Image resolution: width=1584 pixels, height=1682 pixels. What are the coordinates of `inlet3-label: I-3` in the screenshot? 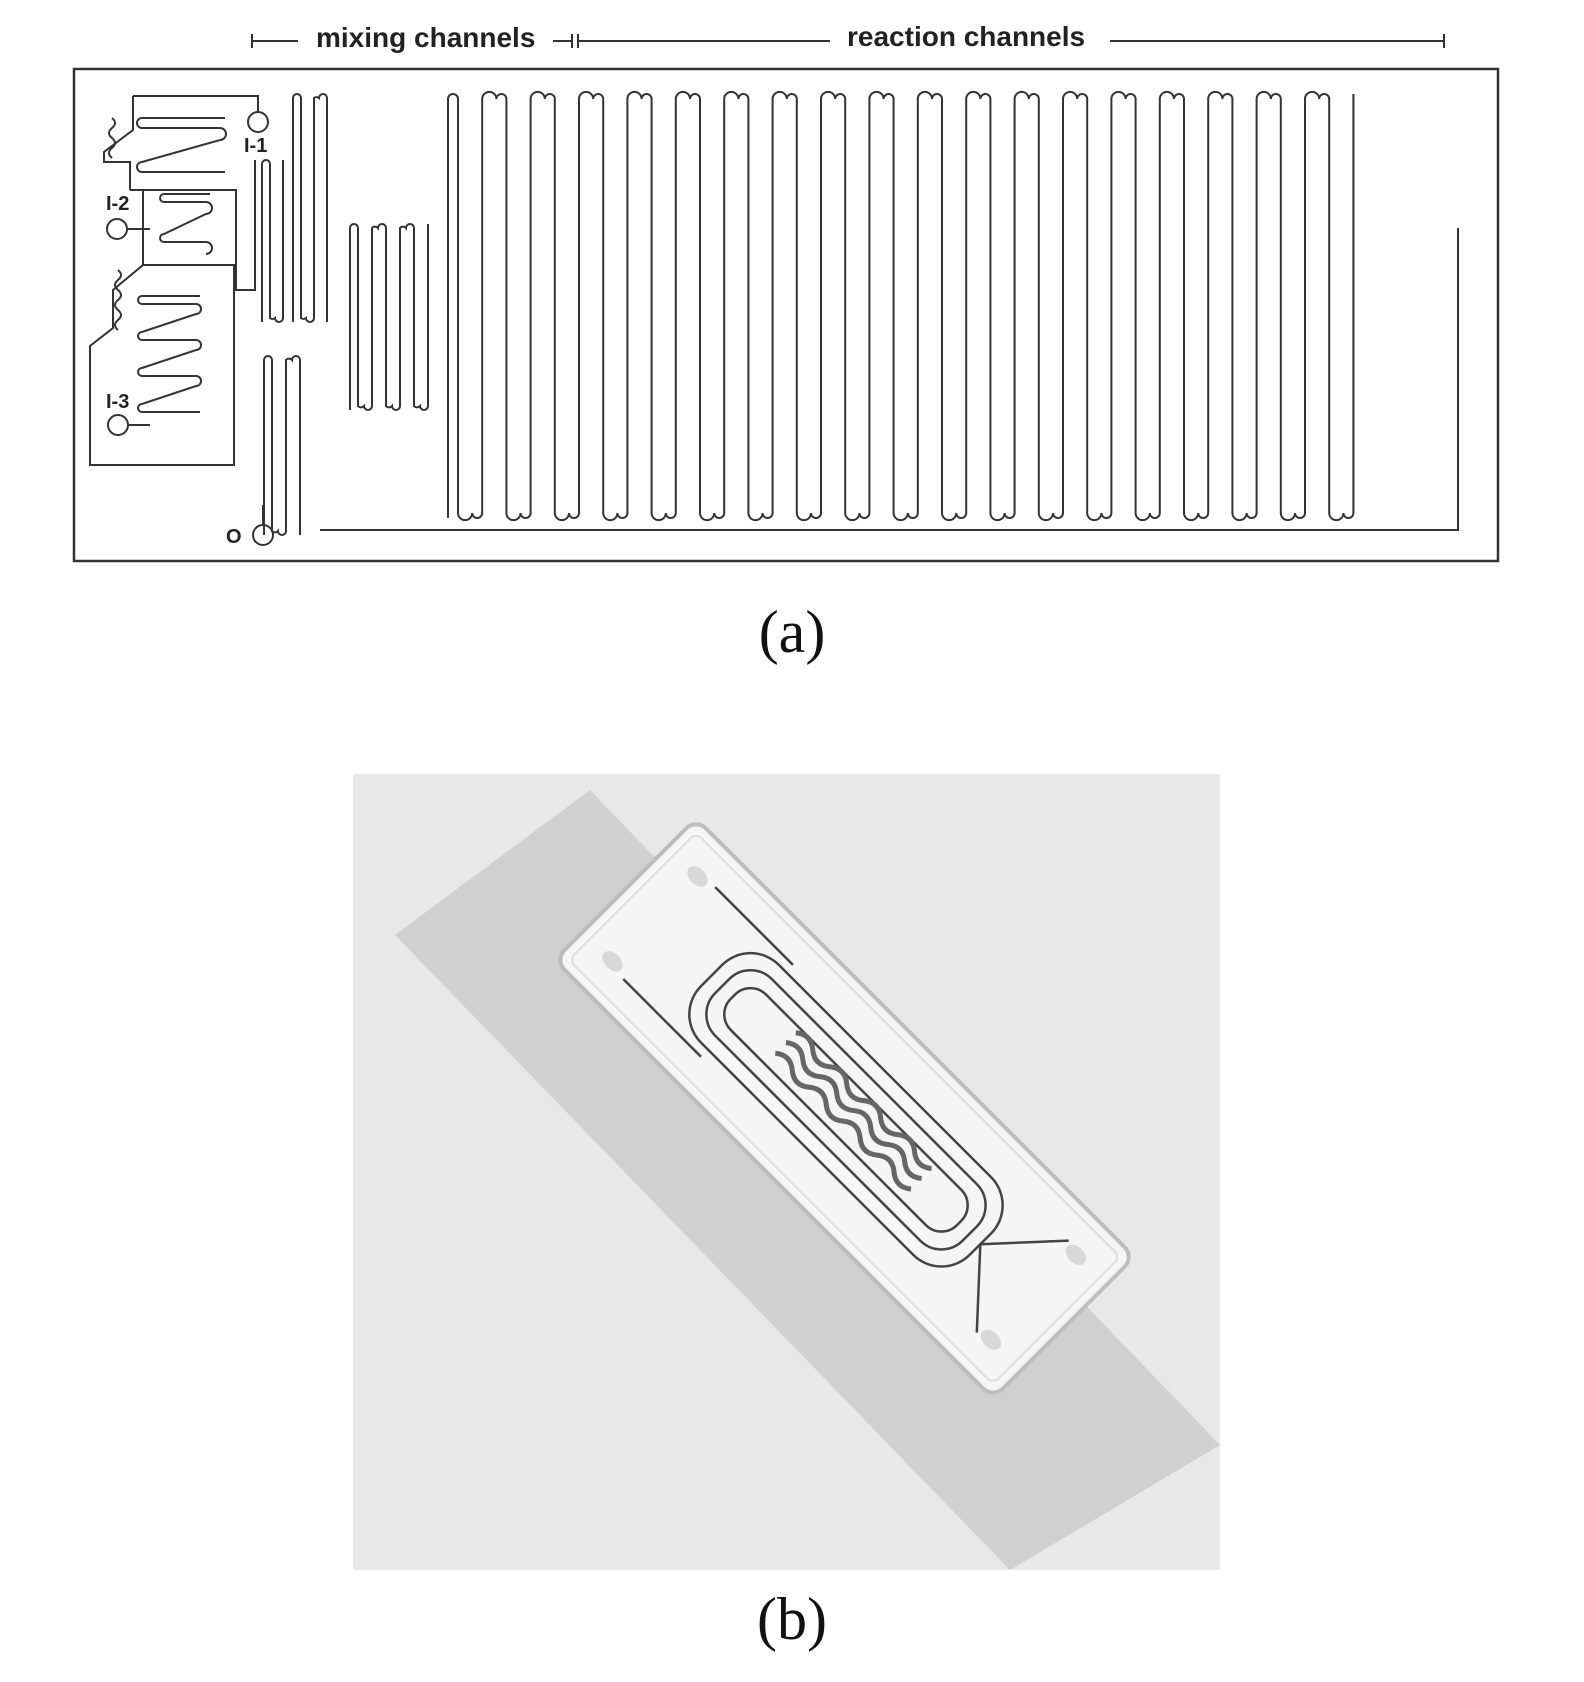 It's located at (117, 402).